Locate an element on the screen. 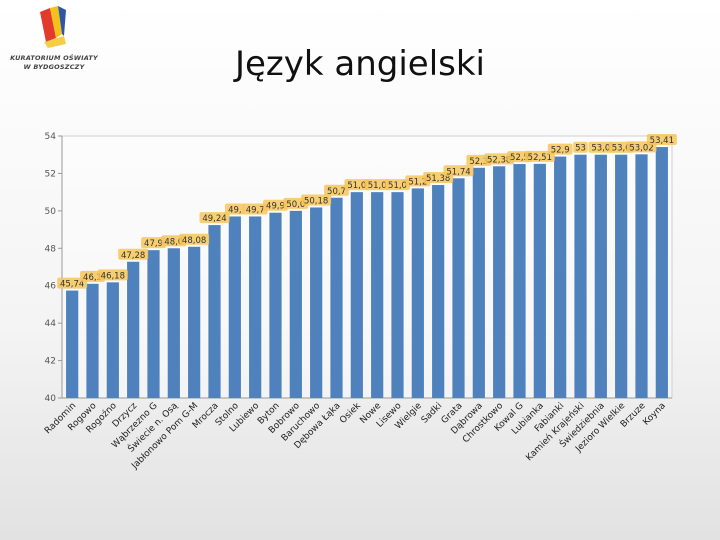  logo-book-icon is located at coordinates (53, 27).